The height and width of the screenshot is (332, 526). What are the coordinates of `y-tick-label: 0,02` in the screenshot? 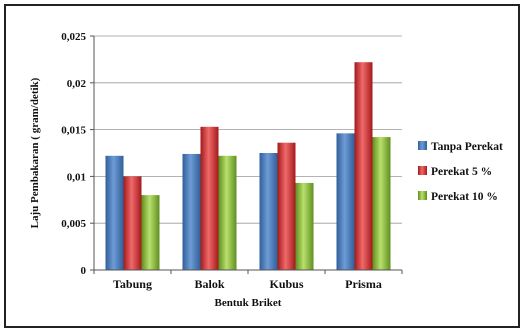 It's located at (77, 84).